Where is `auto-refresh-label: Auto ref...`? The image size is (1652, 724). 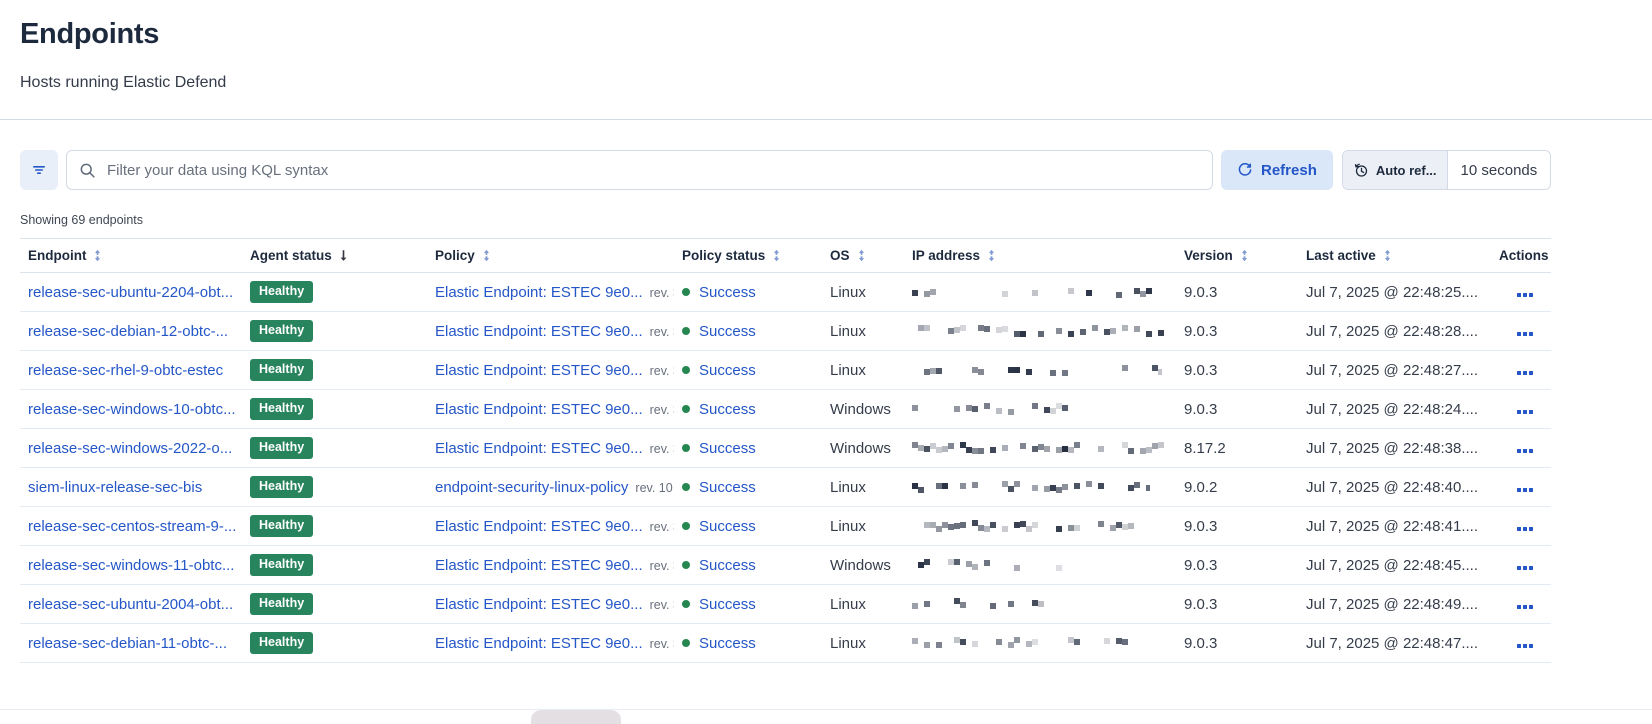
auto-refresh-label: Auto ref... is located at coordinates (1406, 170).